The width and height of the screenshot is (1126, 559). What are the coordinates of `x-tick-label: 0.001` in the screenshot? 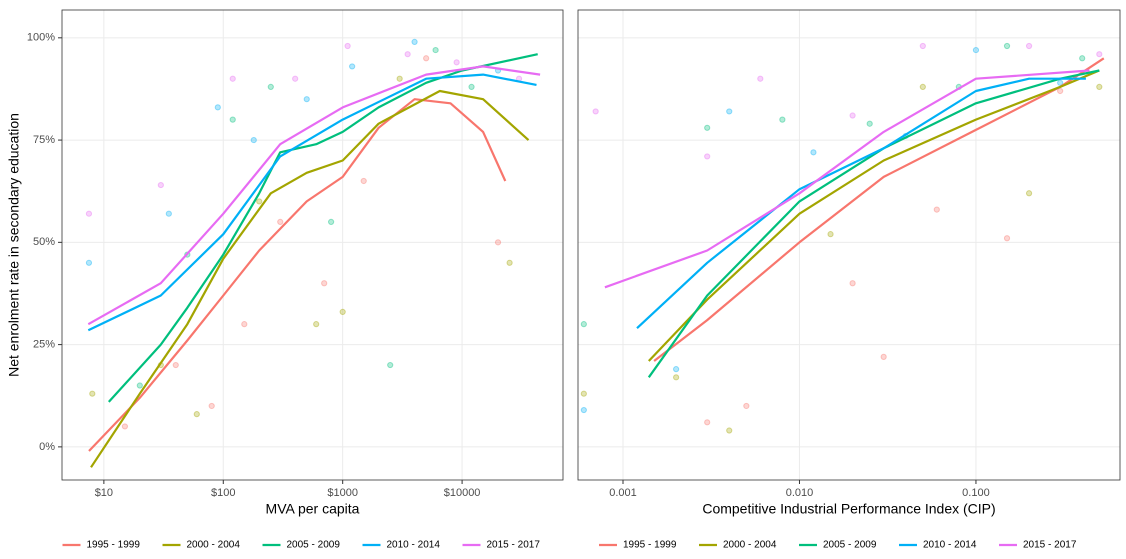 It's located at (623, 493).